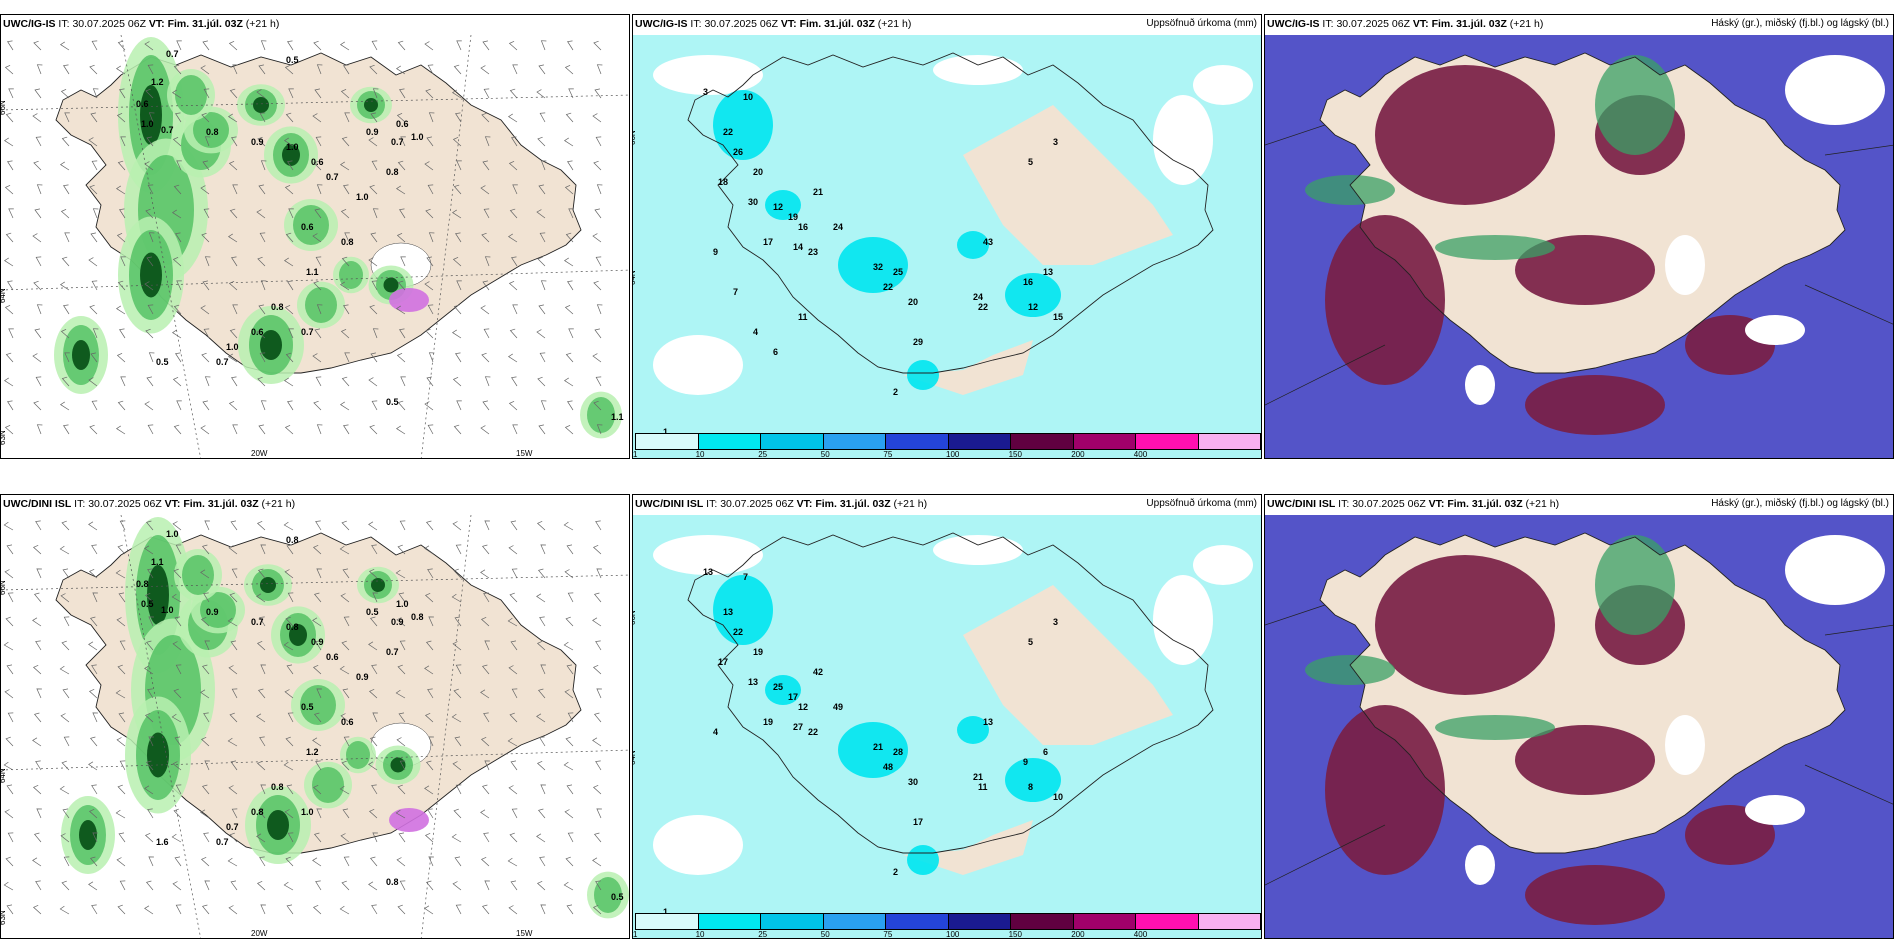  Describe the element at coordinates (1045, 752) in the screenshot. I see `precip-value-label: 6` at that location.